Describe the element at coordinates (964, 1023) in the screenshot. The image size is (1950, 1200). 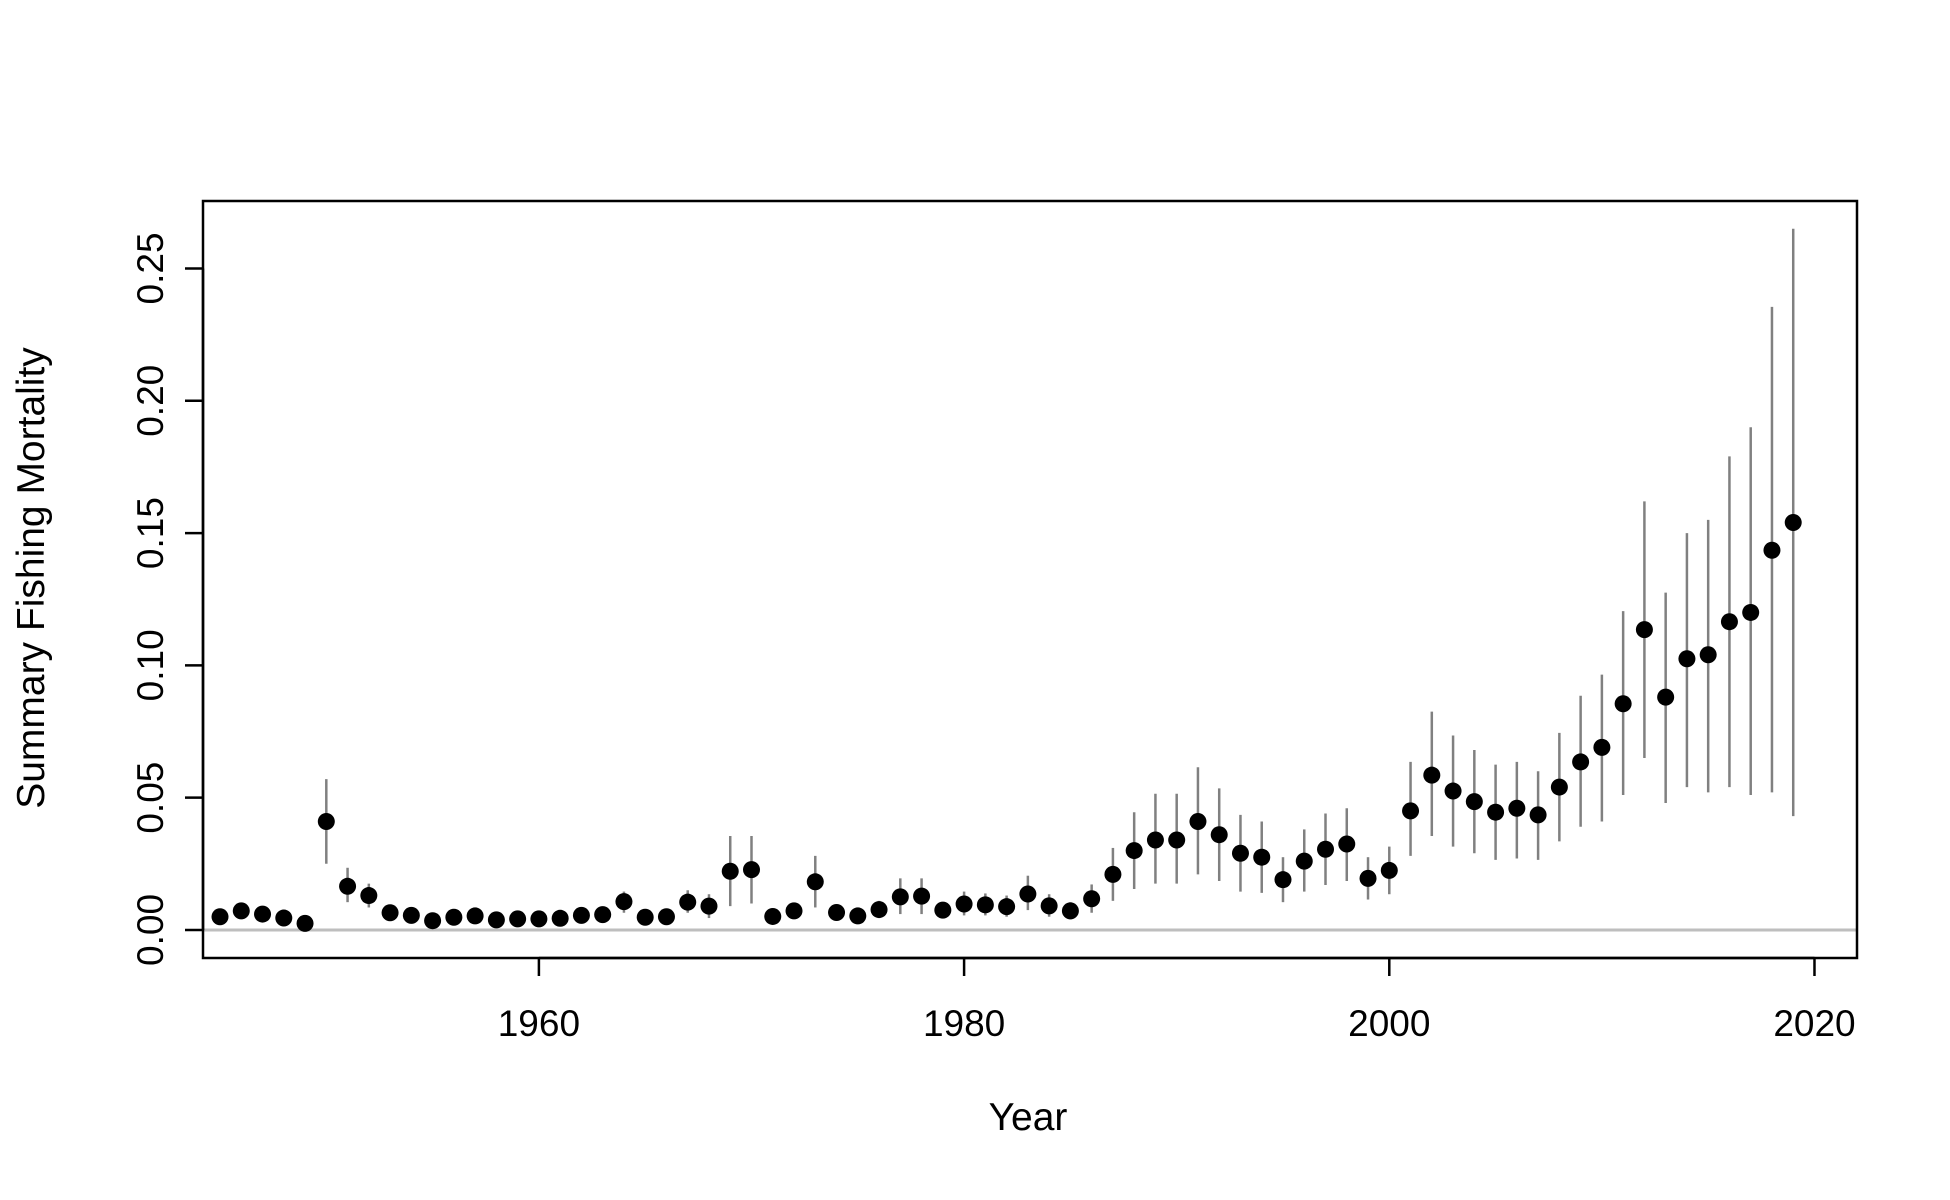
I see `x-tick-label: 1980` at that location.